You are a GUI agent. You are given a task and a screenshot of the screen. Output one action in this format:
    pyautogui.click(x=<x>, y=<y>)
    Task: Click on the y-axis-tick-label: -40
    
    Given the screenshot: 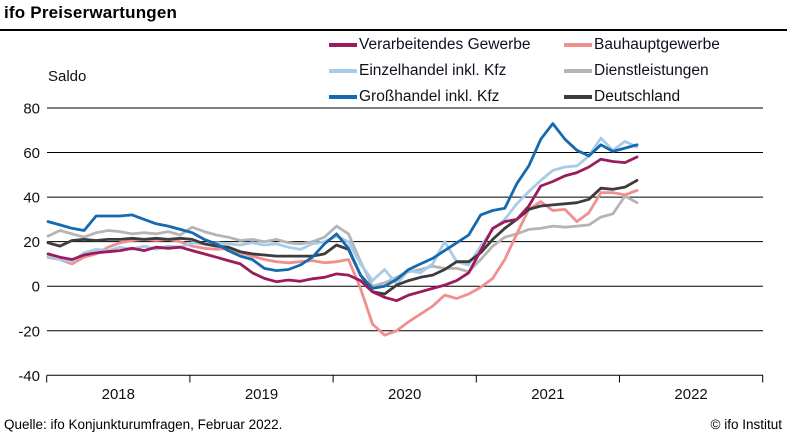 What is the action you would take?
    pyautogui.click(x=29, y=376)
    